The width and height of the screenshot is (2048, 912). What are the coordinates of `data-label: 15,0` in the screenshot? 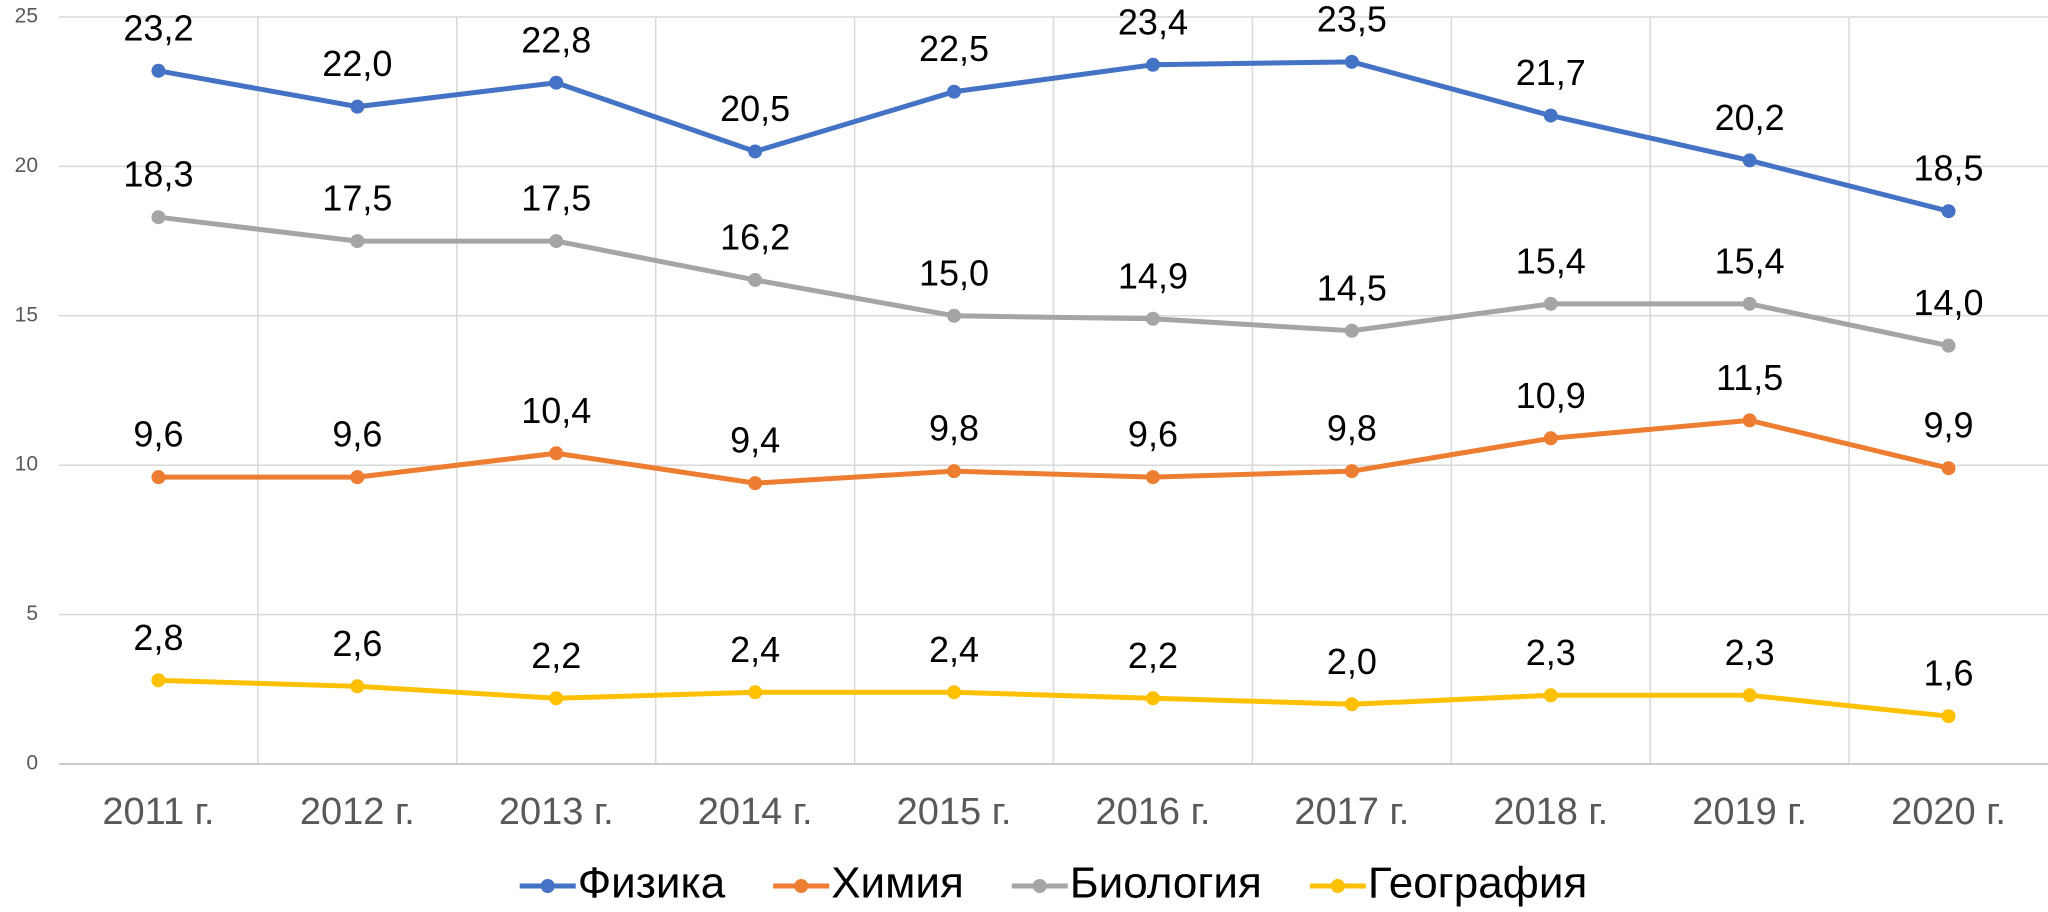 It's located at (954, 272).